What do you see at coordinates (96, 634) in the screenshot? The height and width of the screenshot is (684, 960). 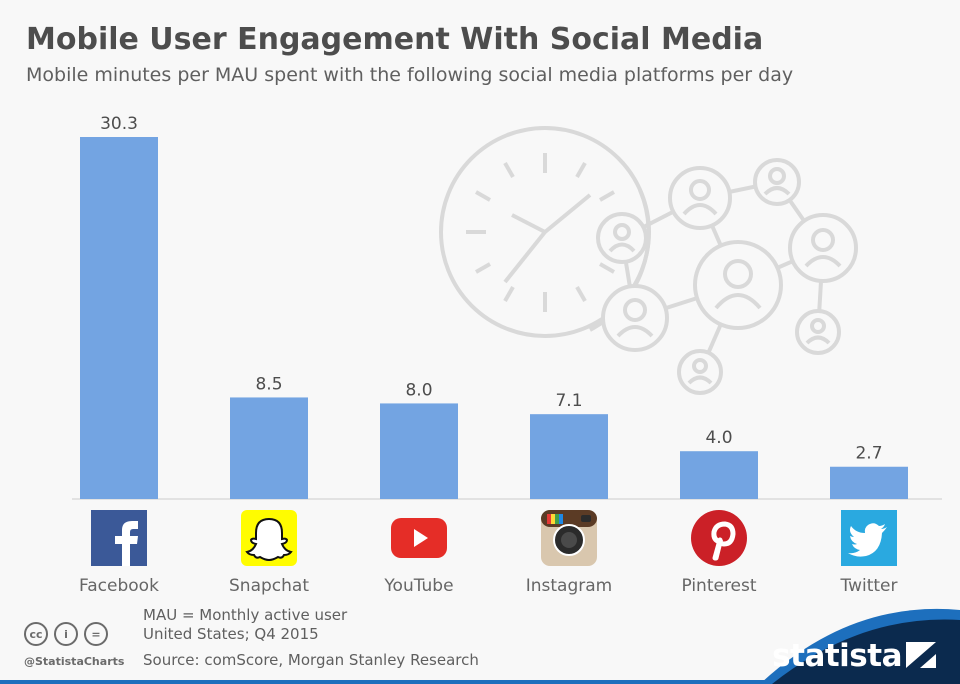 I see `no-derivatives-icon: =` at bounding box center [96, 634].